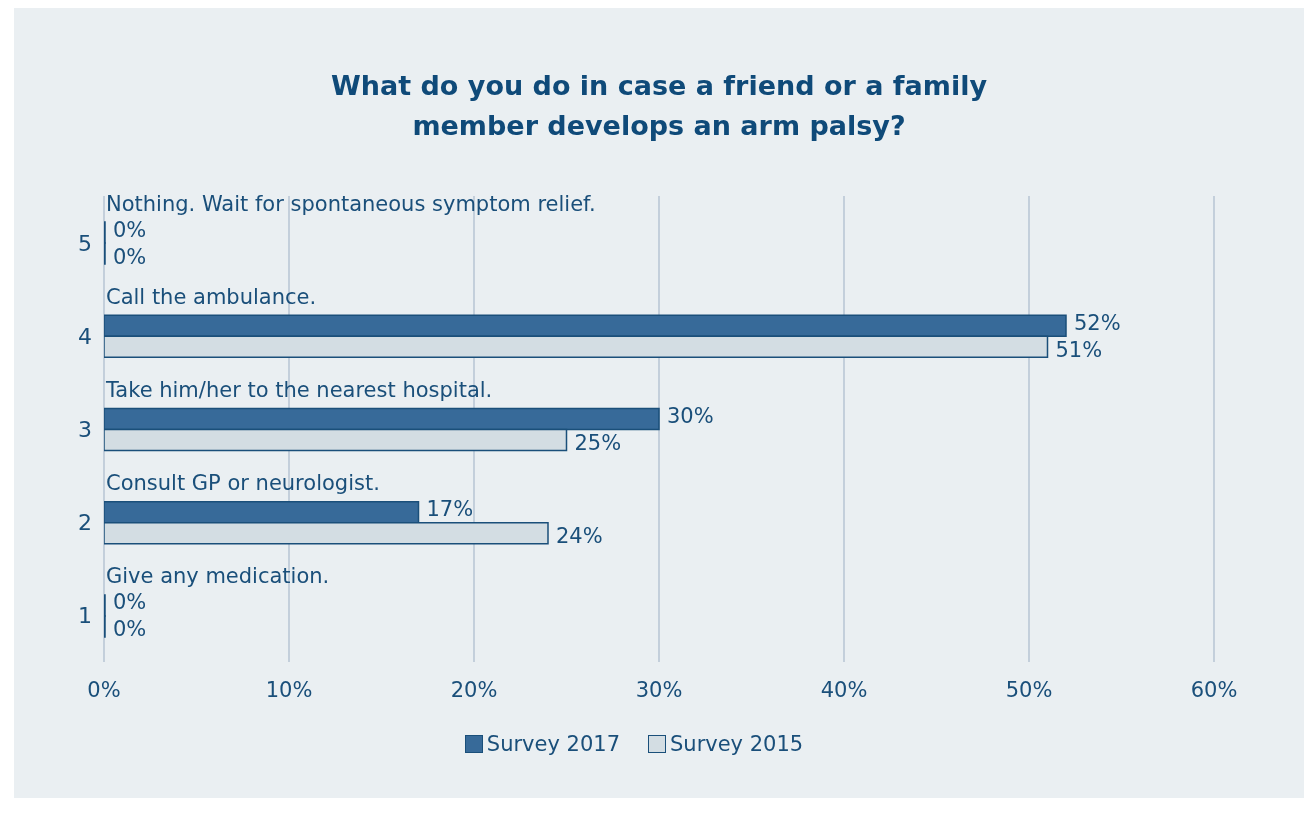  Describe the element at coordinates (85, 523) in the screenshot. I see `y-tick-label: 2` at that location.